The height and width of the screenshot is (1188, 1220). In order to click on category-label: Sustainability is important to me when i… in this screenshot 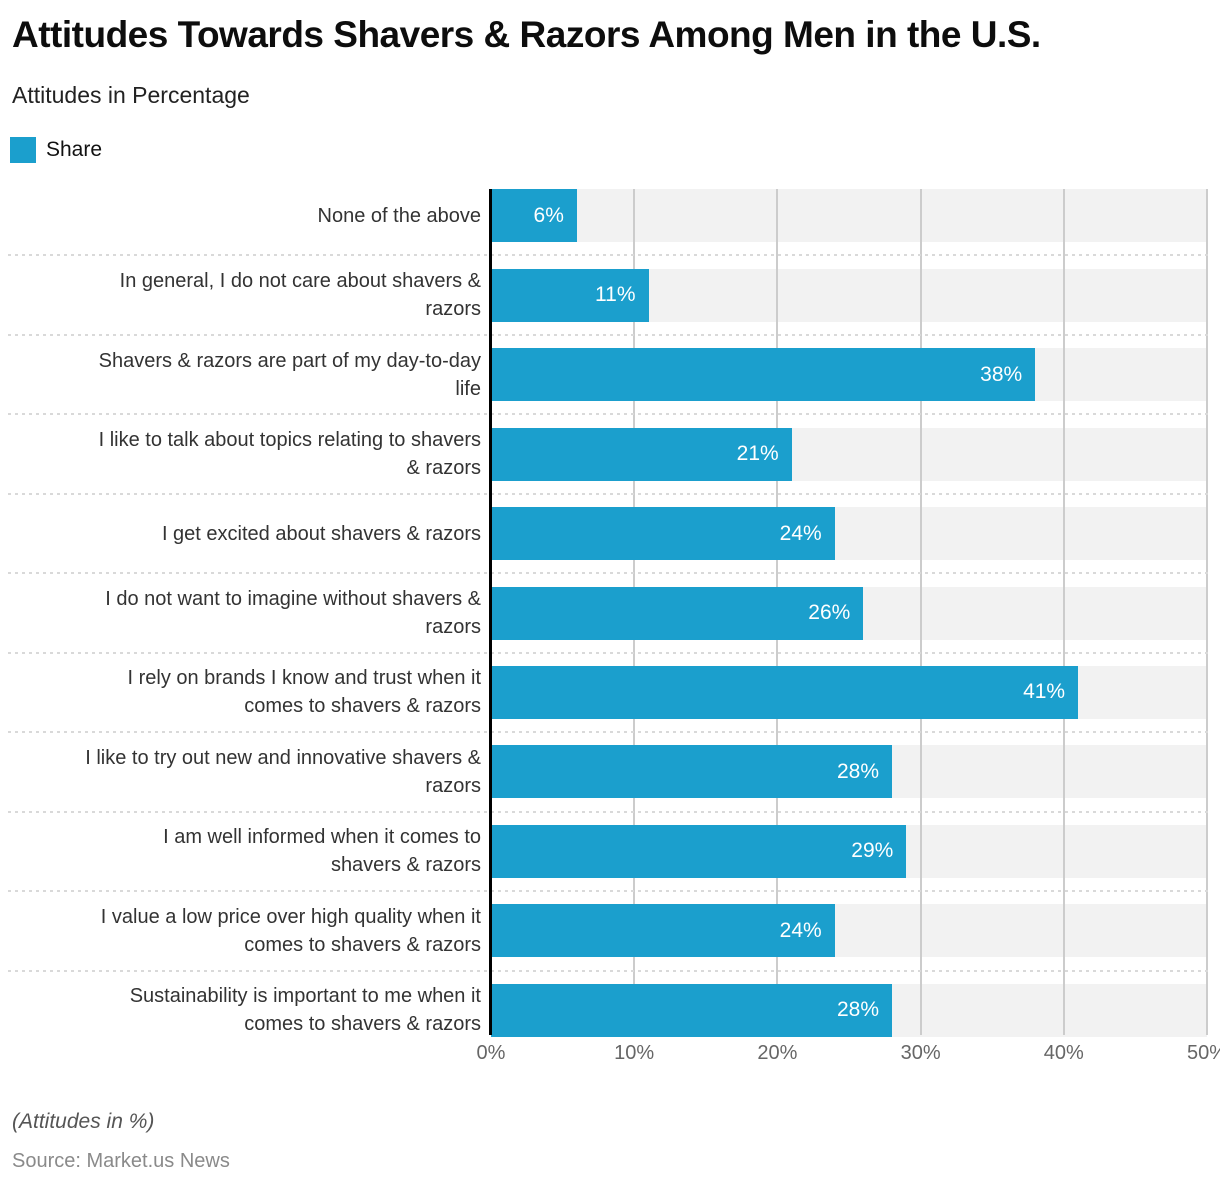, I will do `click(305, 1010)`.